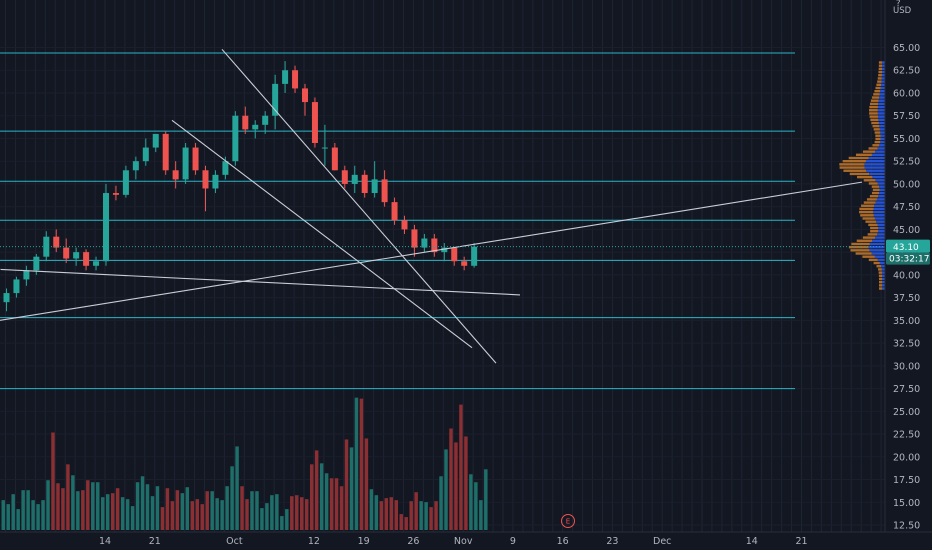  What do you see at coordinates (466, 539) in the screenshot?
I see `time-axis: 14 21 Oct 12 19 26 Nov 9 16 23 Dec 14 21` at bounding box center [466, 539].